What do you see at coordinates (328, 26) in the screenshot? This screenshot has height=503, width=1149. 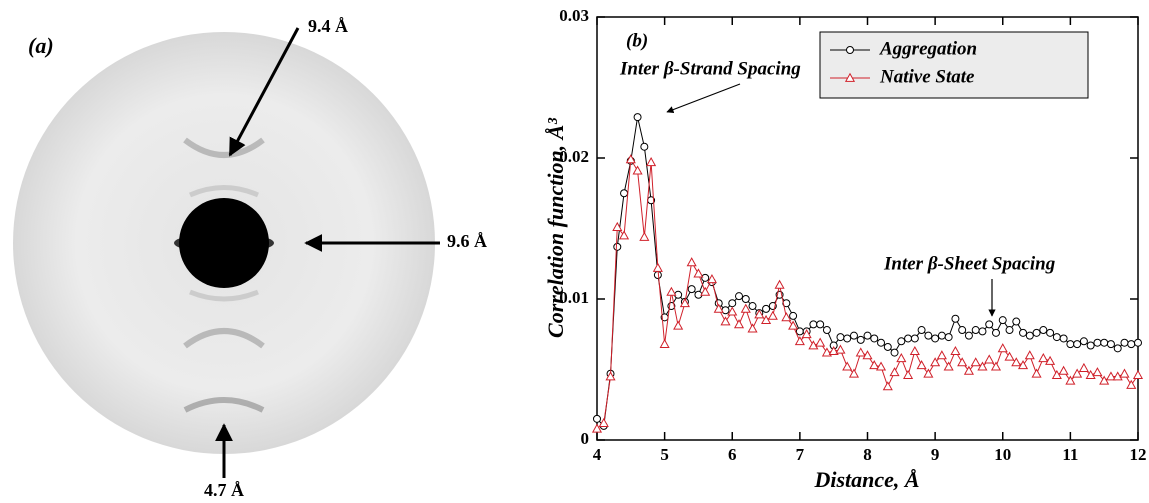 I see `annotation: 9.4 Å` at bounding box center [328, 26].